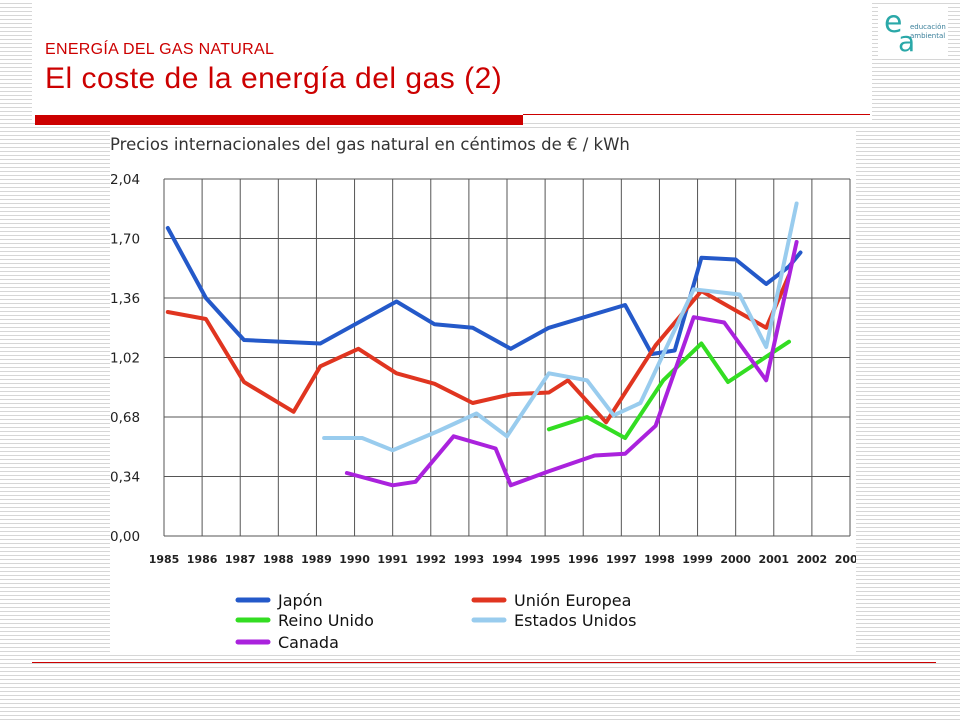 The width and height of the screenshot is (960, 720). Describe the element at coordinates (125, 240) in the screenshot. I see `y-tick-label: 1,70` at that location.